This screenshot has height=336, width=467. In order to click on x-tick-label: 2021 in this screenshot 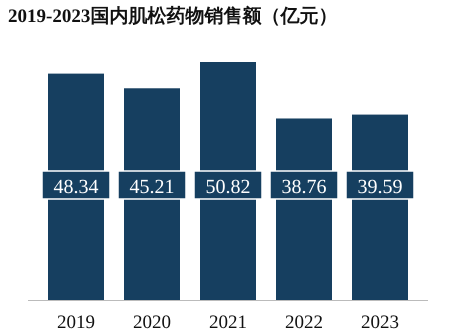, I will do `click(228, 322)`.